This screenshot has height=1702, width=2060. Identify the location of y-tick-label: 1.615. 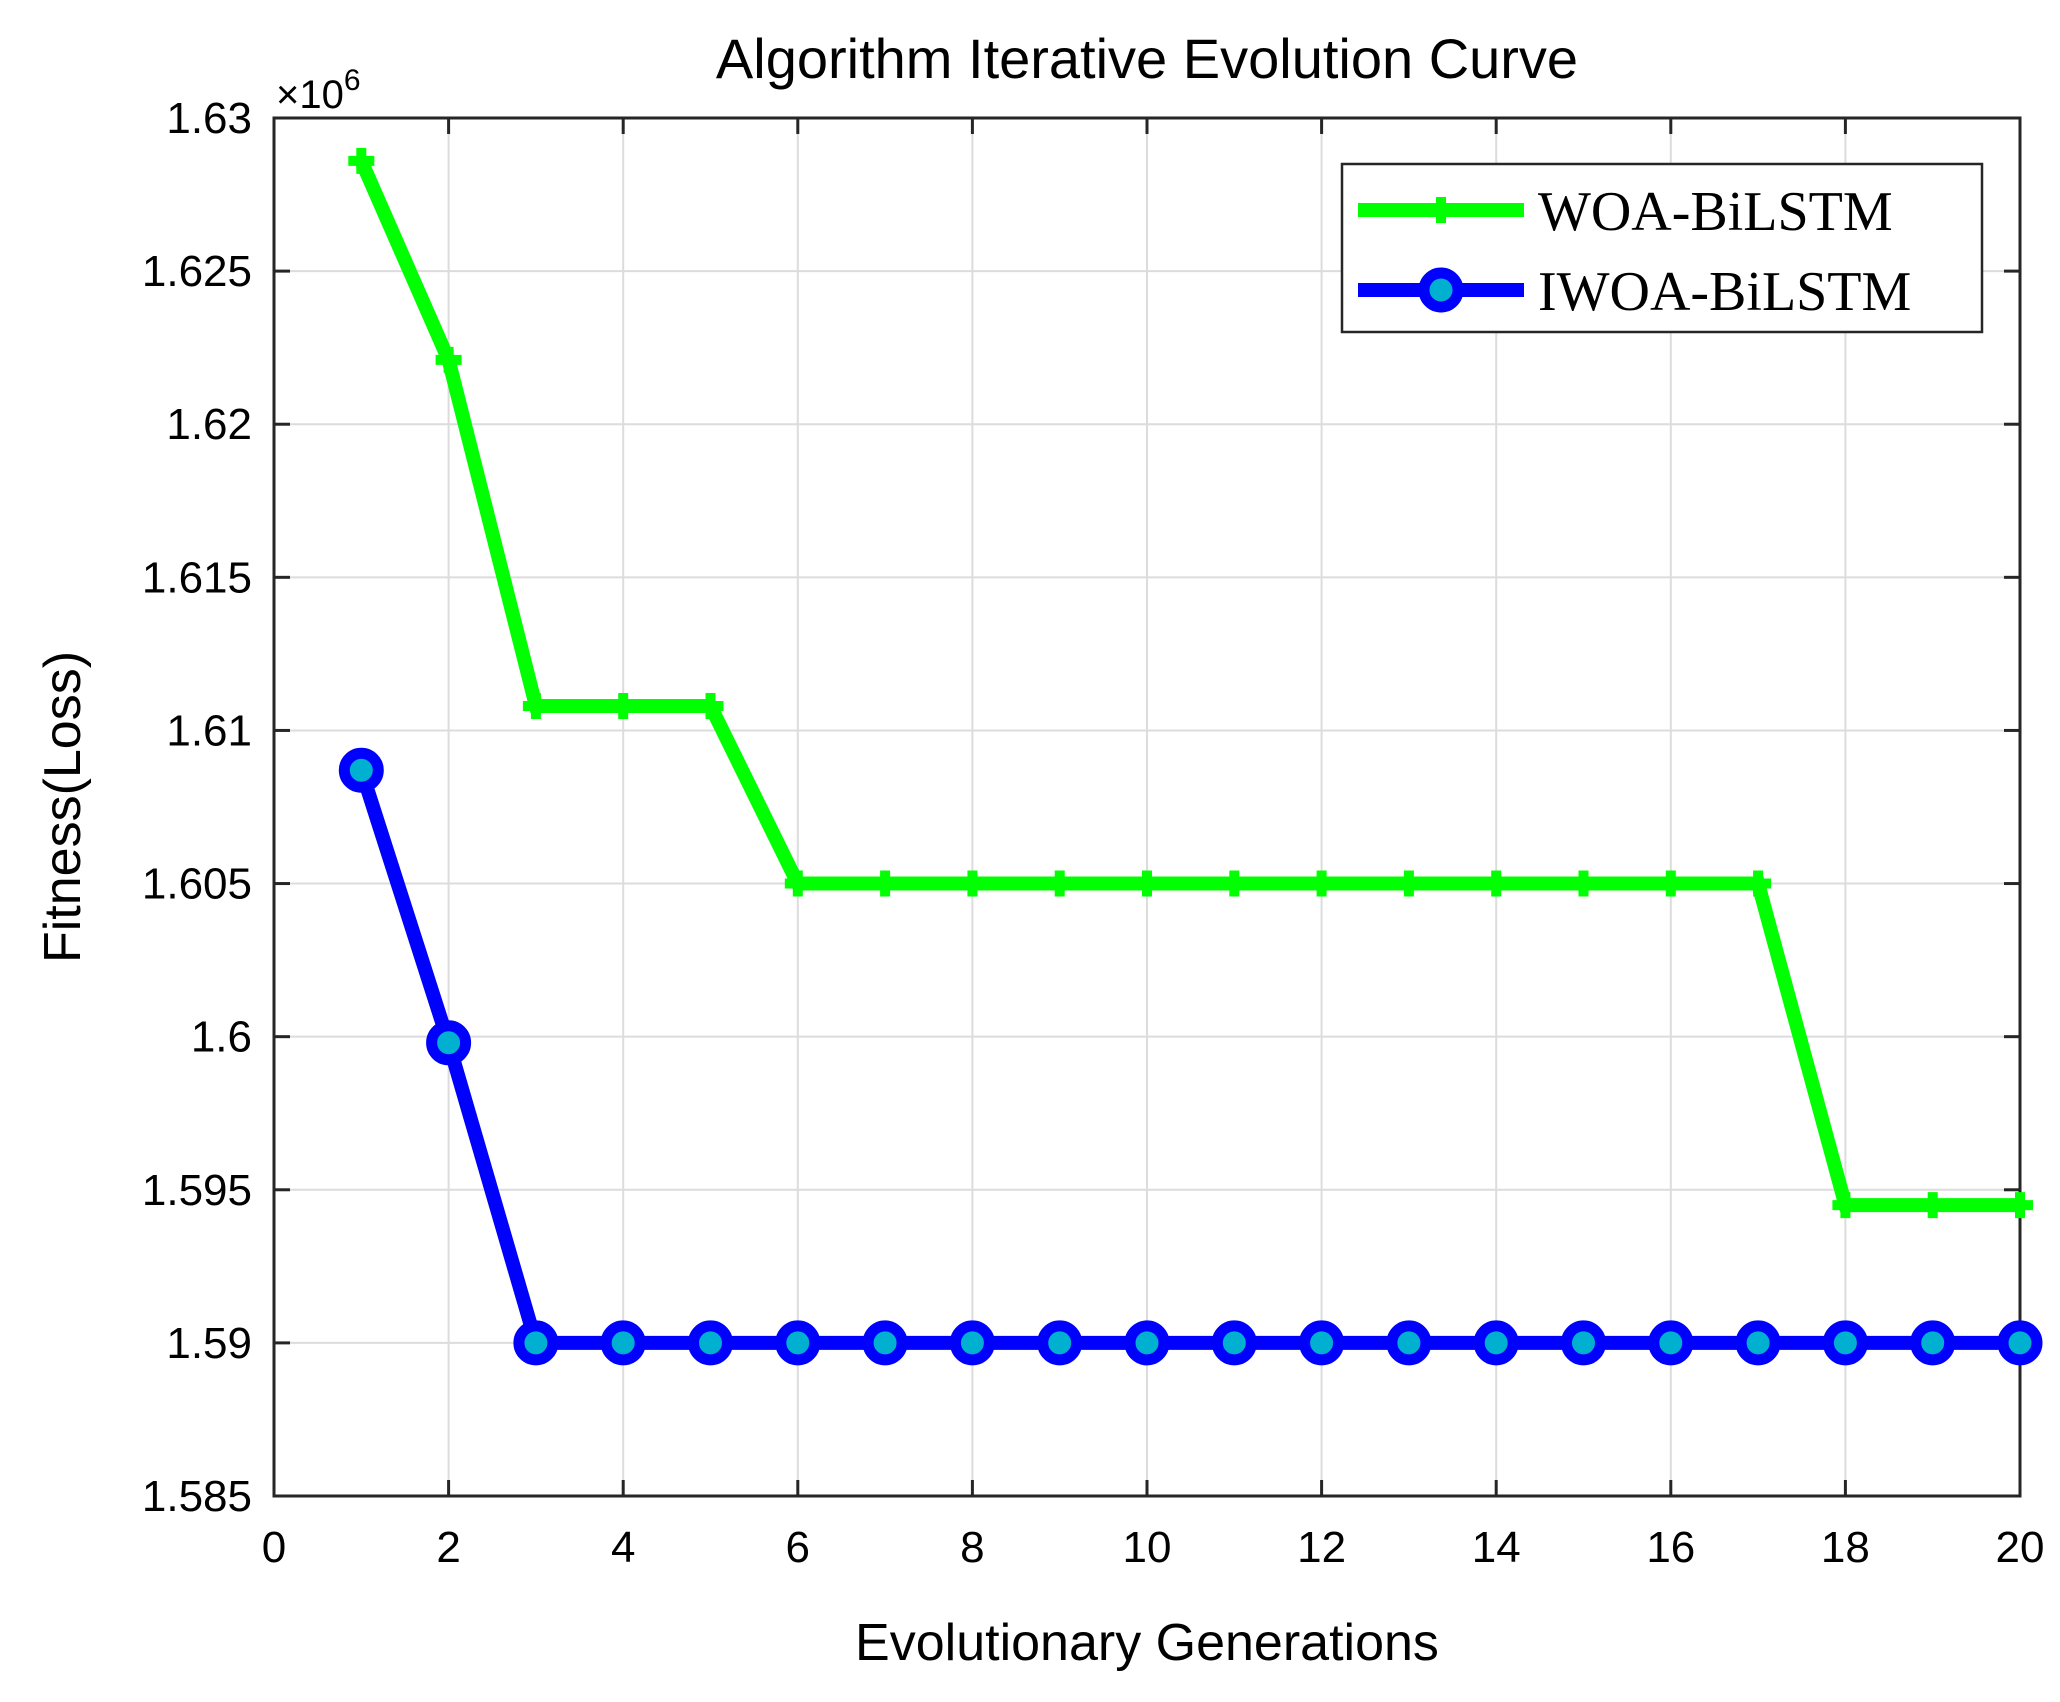
(197, 577).